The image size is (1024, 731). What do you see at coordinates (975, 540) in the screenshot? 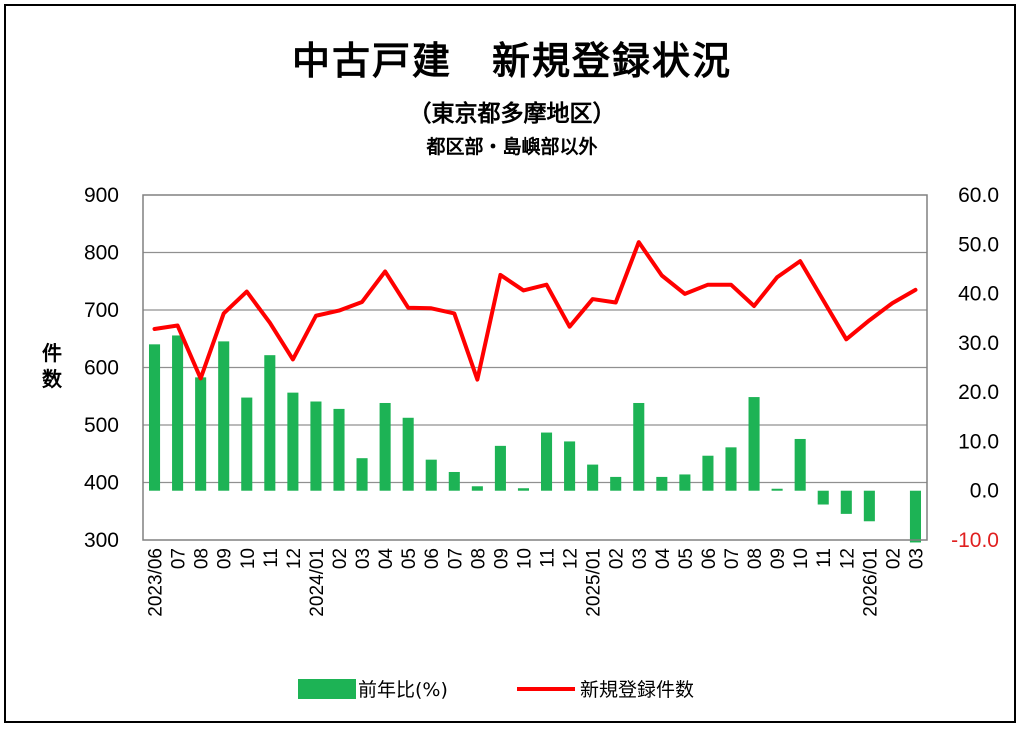
I see `y-right-tick-label: -10.0` at bounding box center [975, 540].